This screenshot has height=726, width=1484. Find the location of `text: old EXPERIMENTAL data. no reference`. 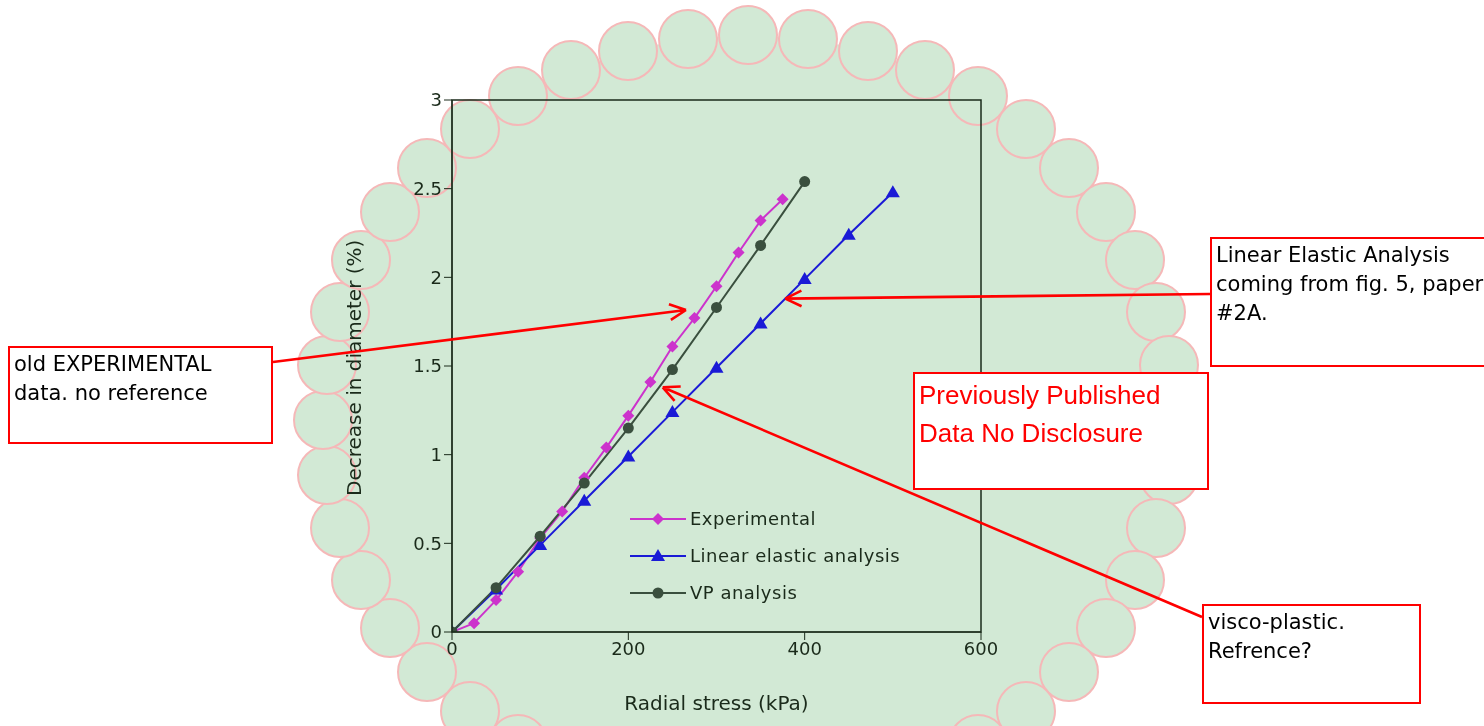

text: old EXPERIMENTAL data. no reference is located at coordinates (140, 395).